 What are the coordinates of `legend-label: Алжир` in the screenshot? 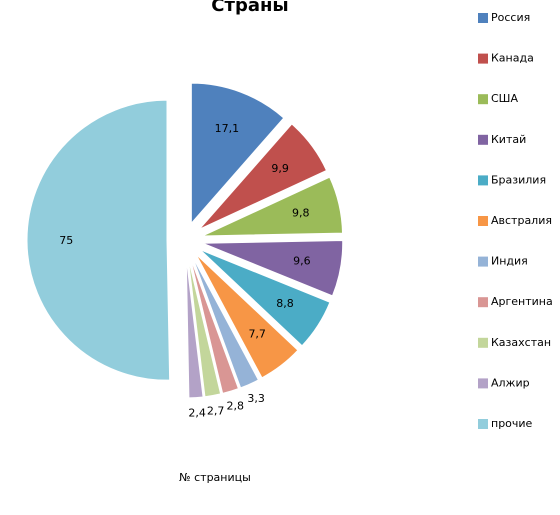 It's located at (510, 382).